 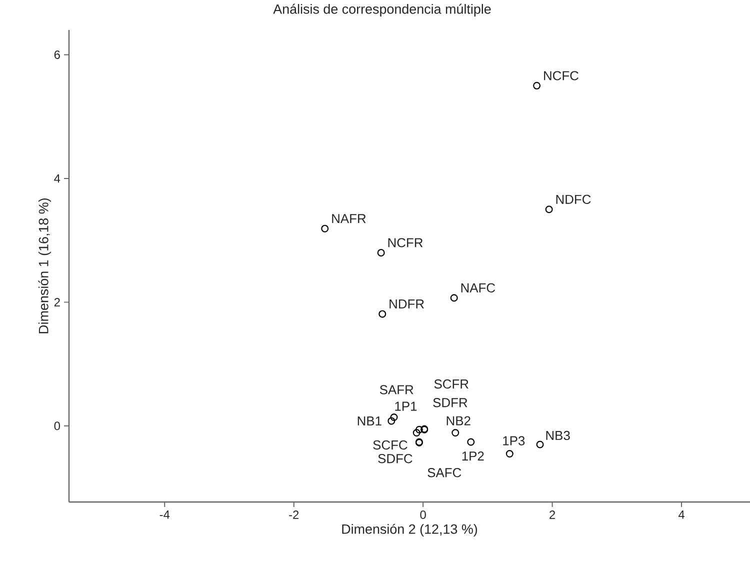 What do you see at coordinates (478, 287) in the screenshot?
I see `data-label: NAFC` at bounding box center [478, 287].